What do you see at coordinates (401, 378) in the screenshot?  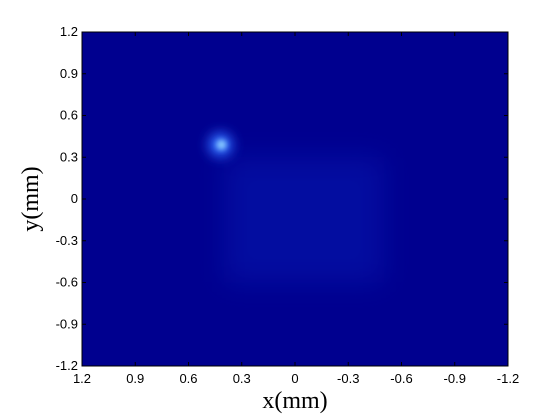 I see `x-tick-label: -0.6` at bounding box center [401, 378].